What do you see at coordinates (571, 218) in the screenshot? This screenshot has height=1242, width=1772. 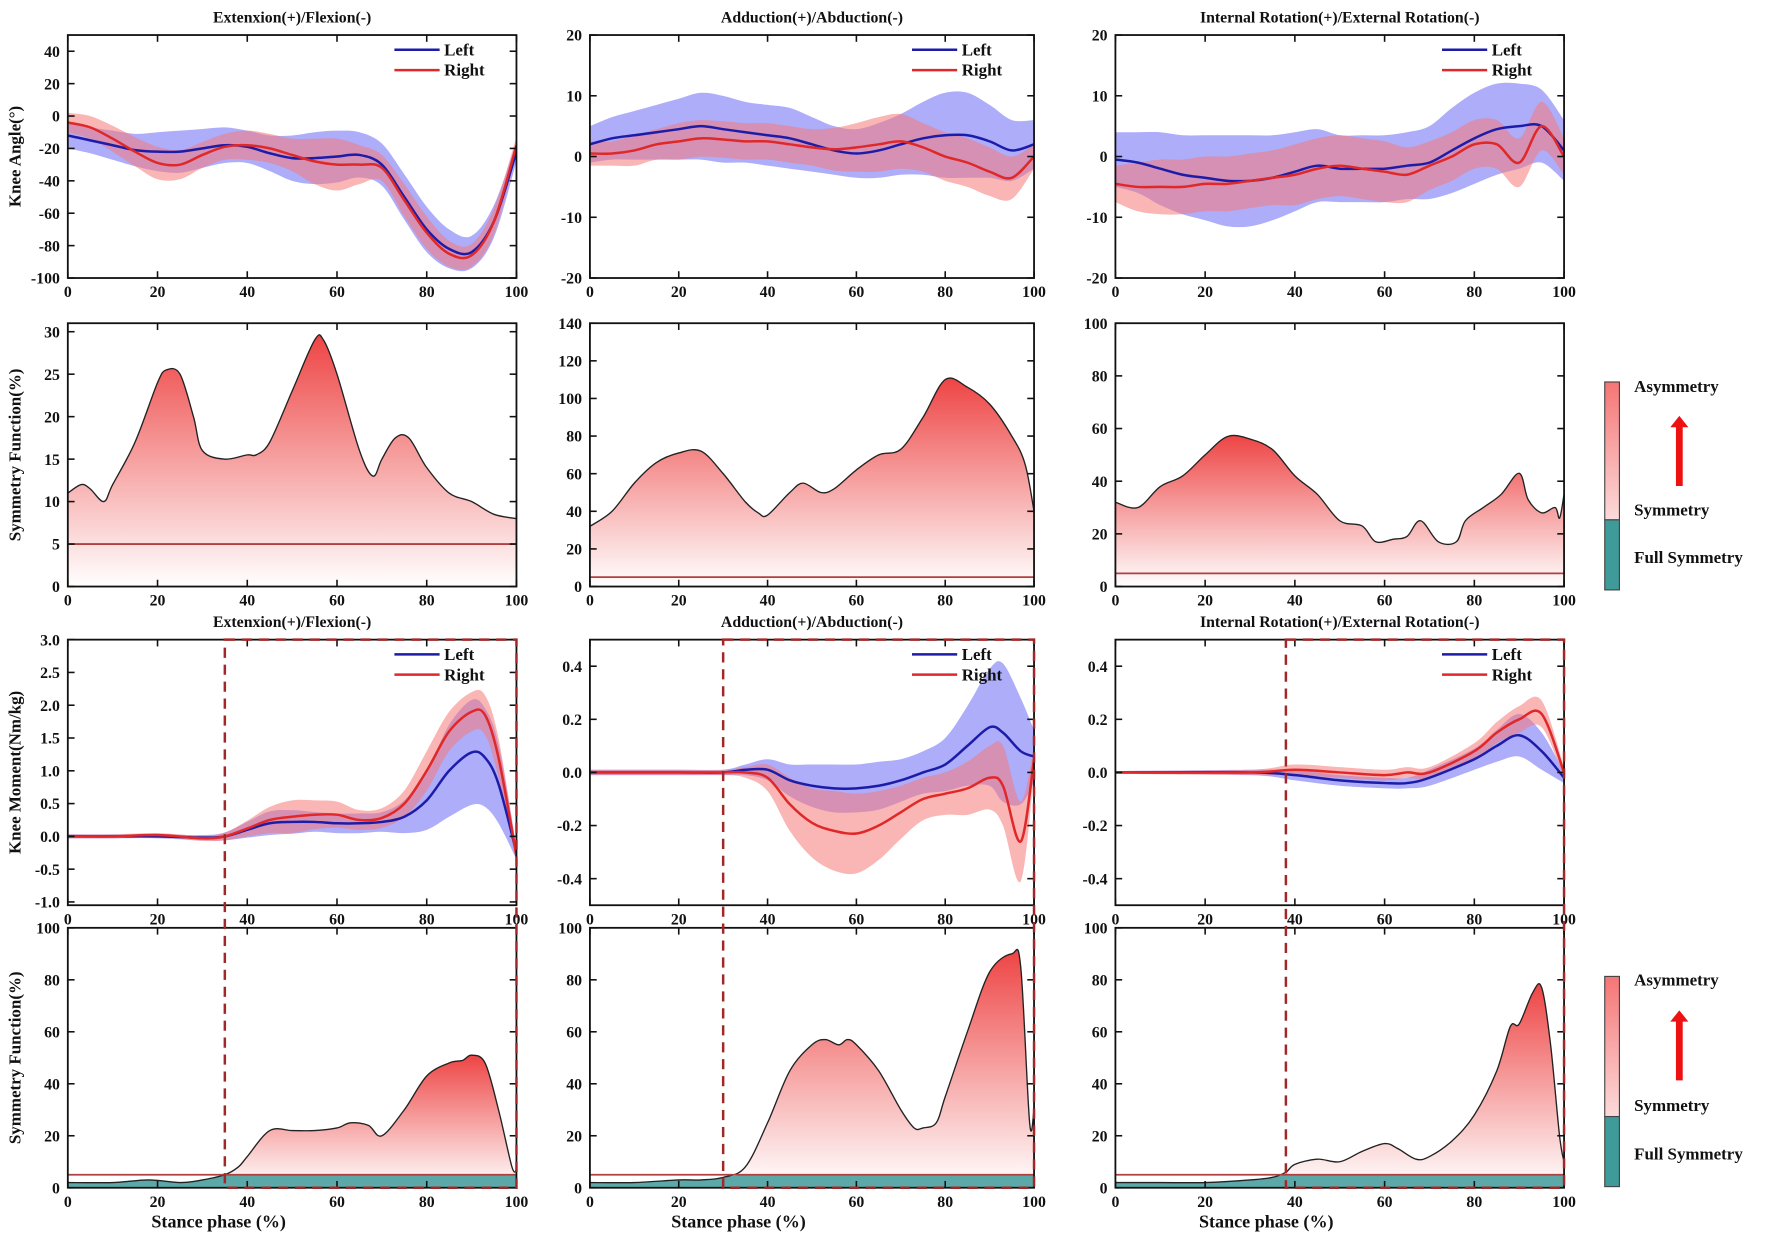 I see `y-tick-label: -10` at bounding box center [571, 218].